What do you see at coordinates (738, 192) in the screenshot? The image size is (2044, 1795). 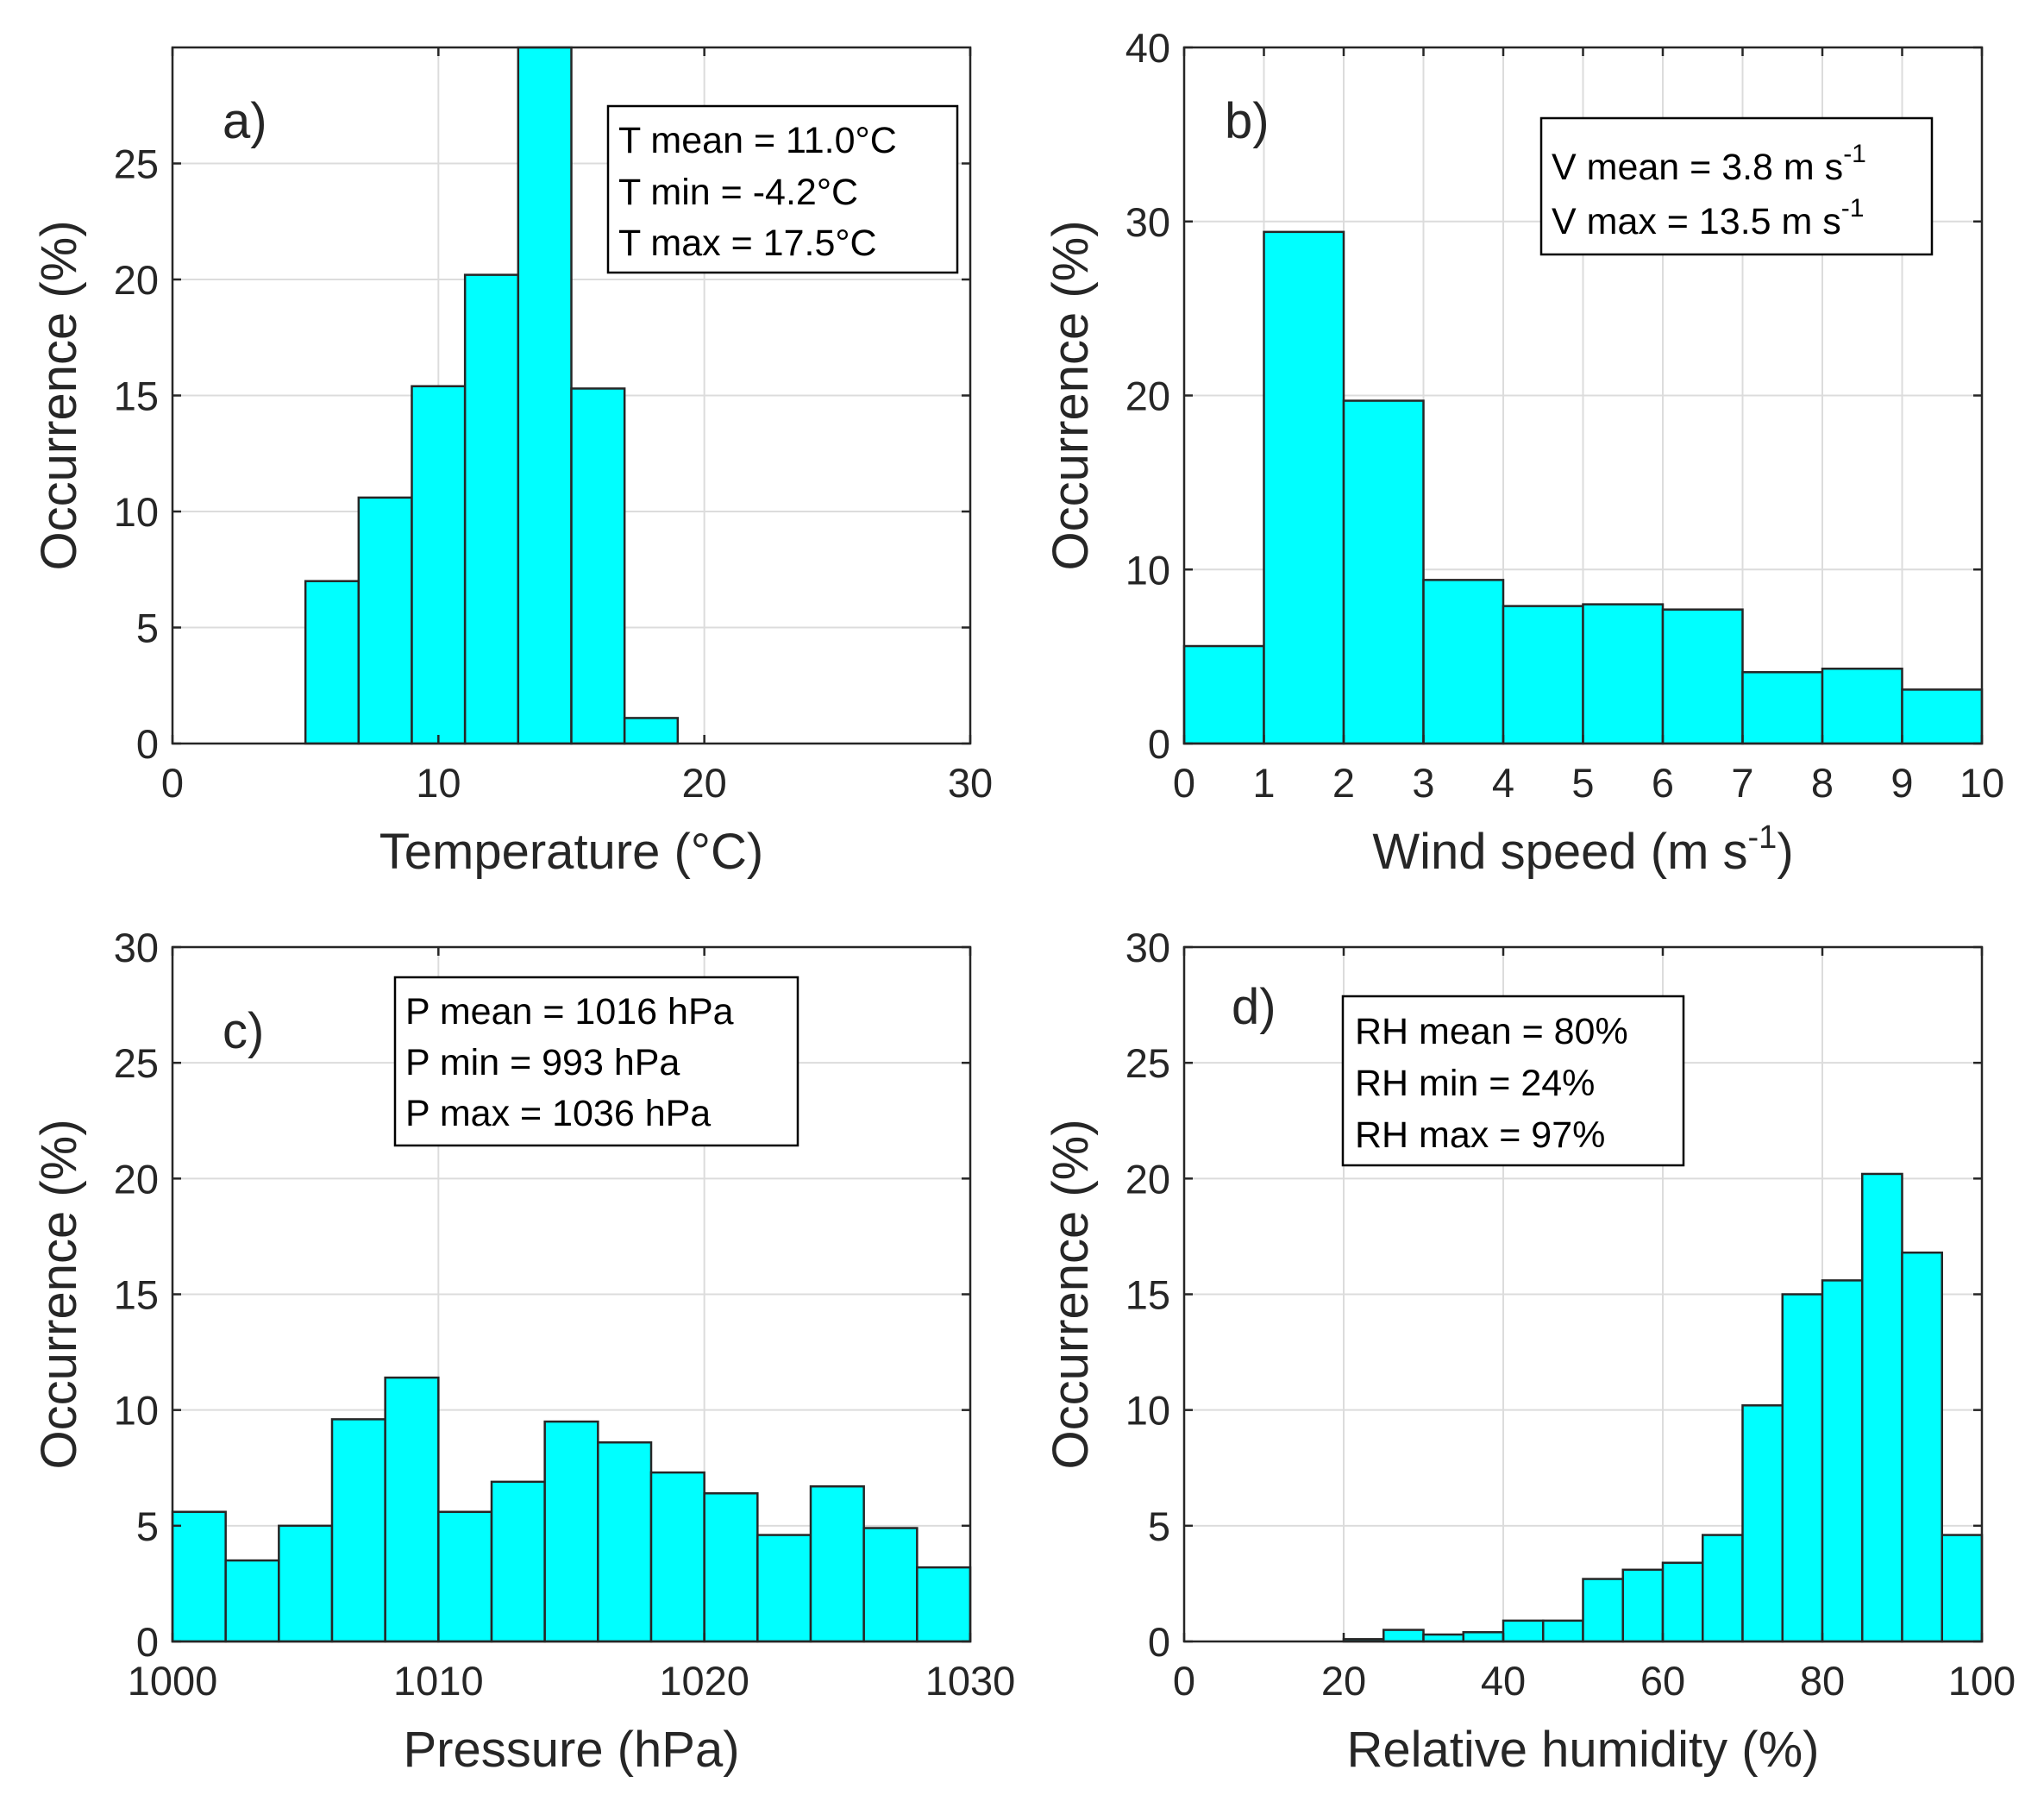 I see `stats-line: T min = -4.2°C` at bounding box center [738, 192].